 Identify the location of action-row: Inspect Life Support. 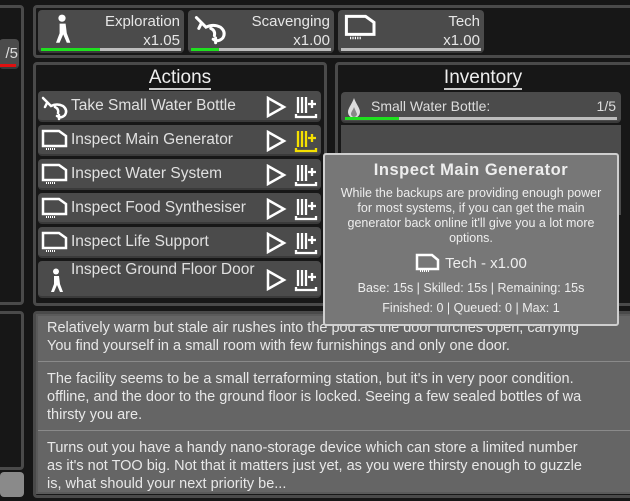
(179, 242).